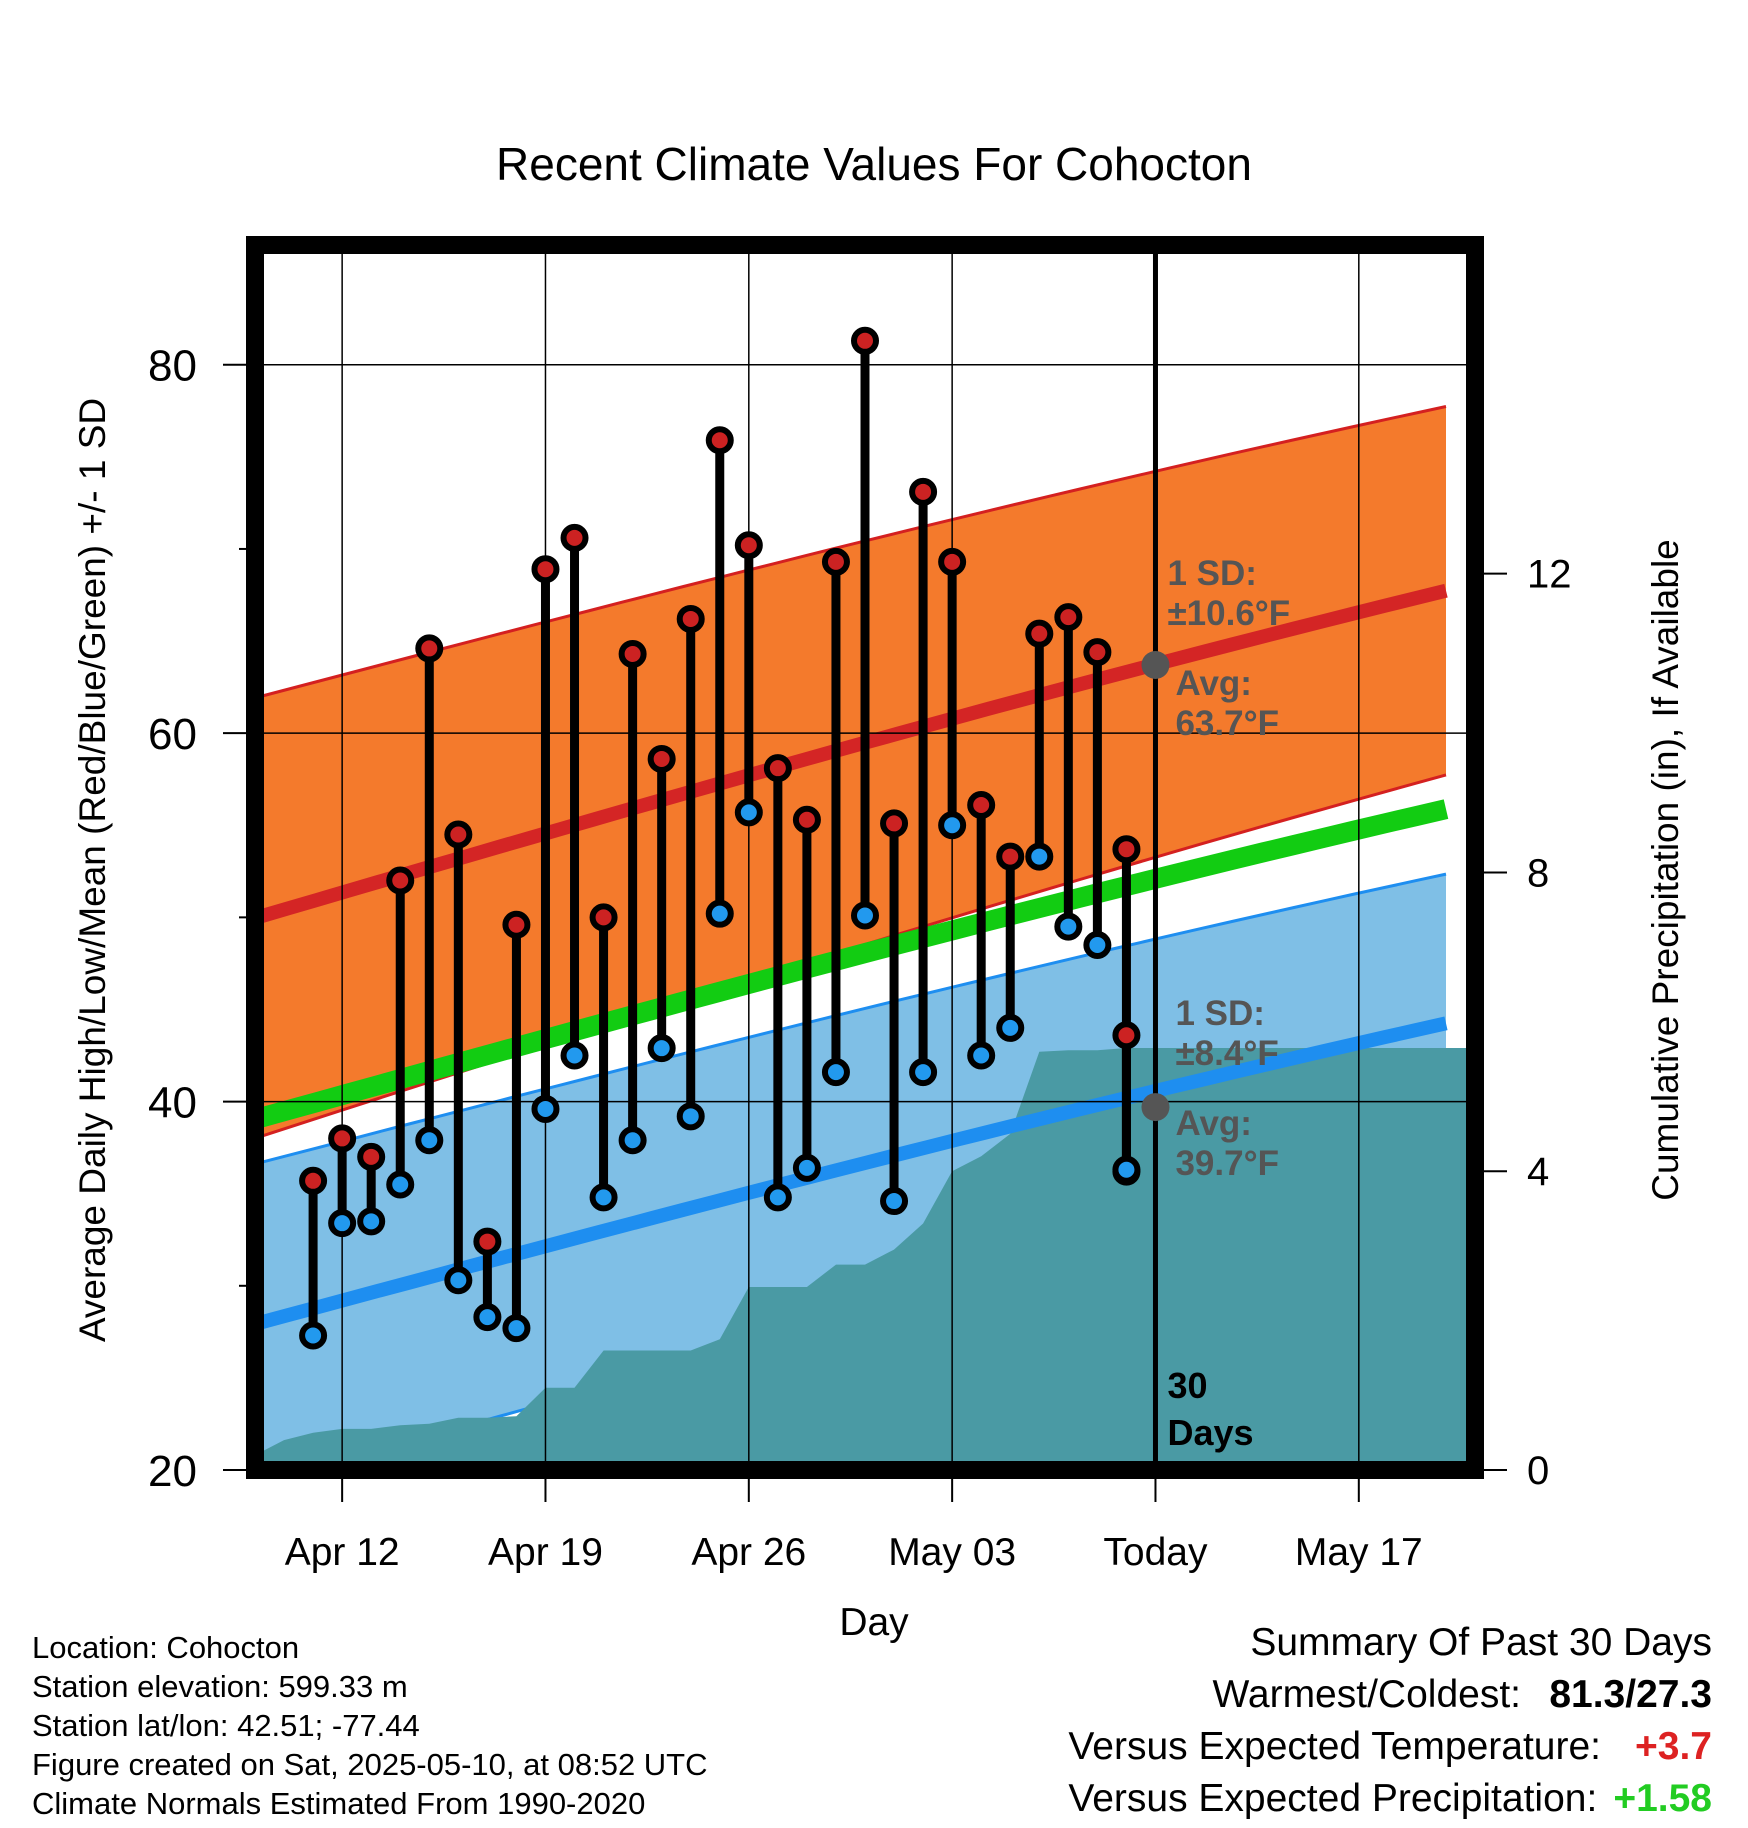 The width and height of the screenshot is (1748, 1828). What do you see at coordinates (1366, 1694) in the screenshot?
I see `warmest-coldest-label: Warmest/Coldest:` at bounding box center [1366, 1694].